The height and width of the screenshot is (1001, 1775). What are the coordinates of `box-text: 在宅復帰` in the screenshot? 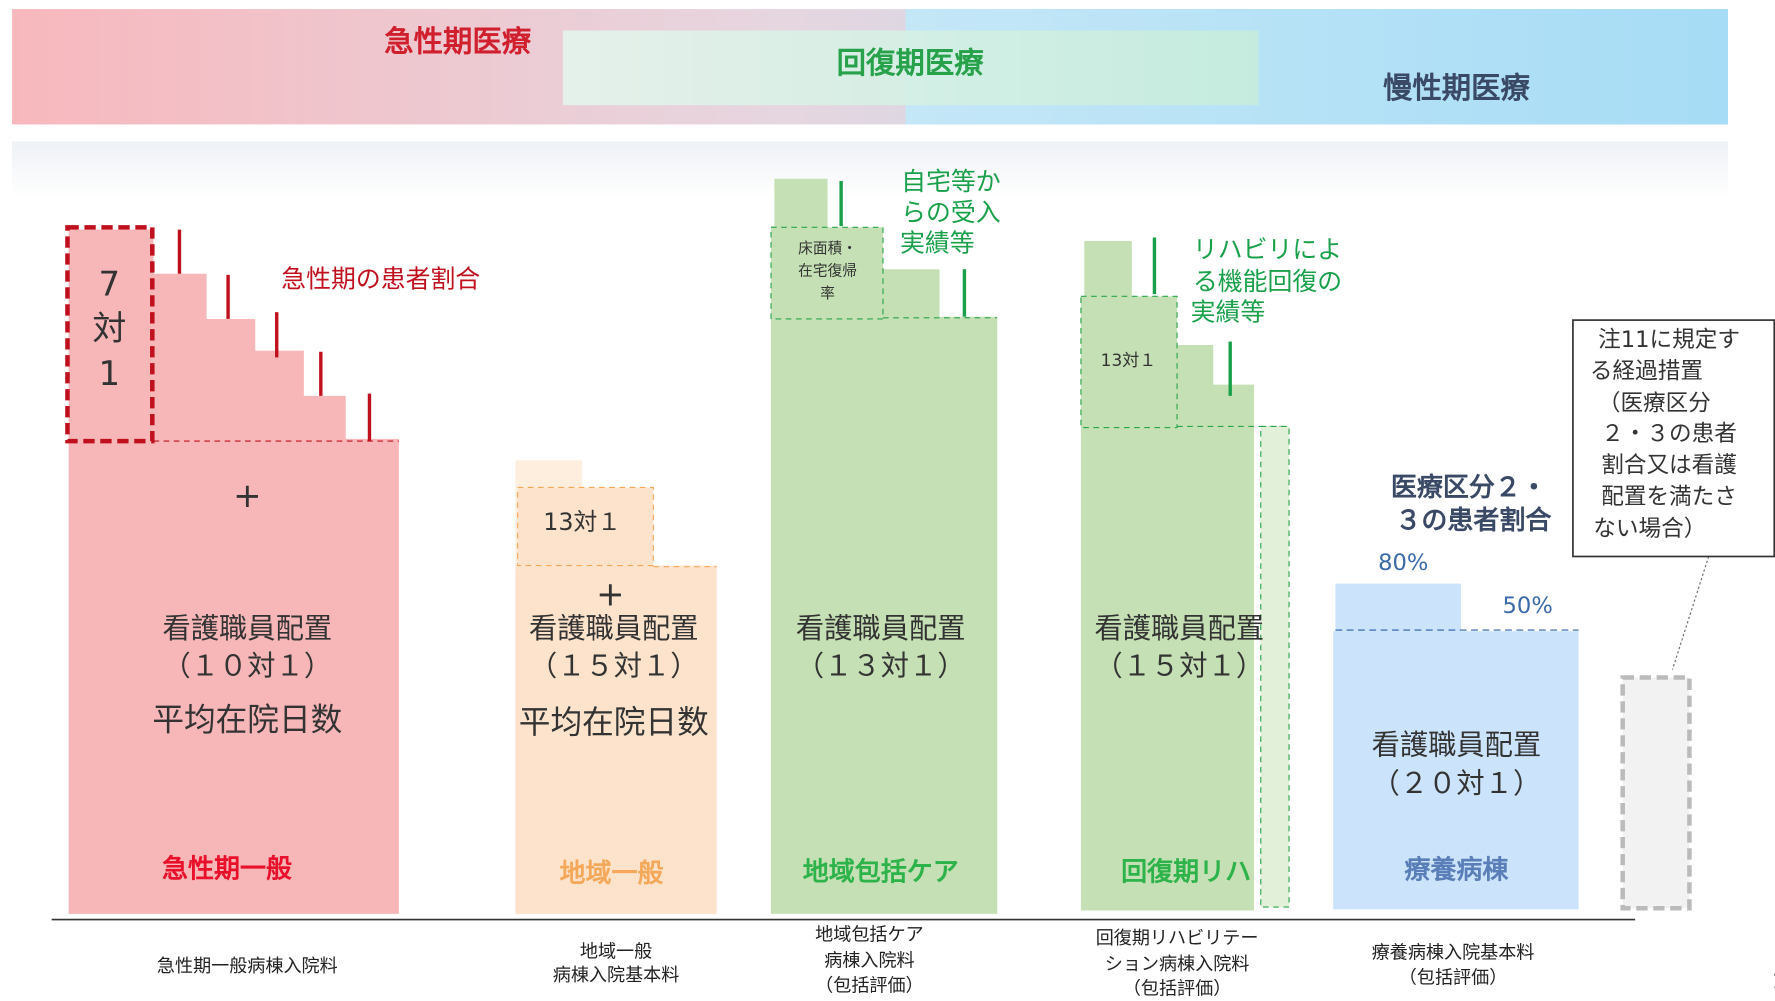 It's located at (827, 270).